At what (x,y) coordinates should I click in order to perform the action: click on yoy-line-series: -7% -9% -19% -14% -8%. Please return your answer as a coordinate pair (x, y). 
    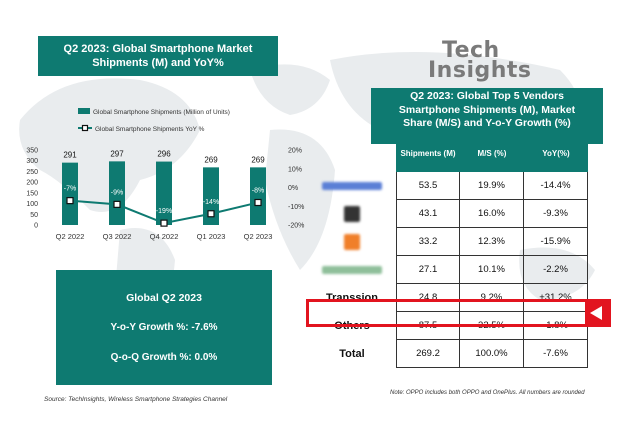
    Looking at the image, I should click on (164, 206).